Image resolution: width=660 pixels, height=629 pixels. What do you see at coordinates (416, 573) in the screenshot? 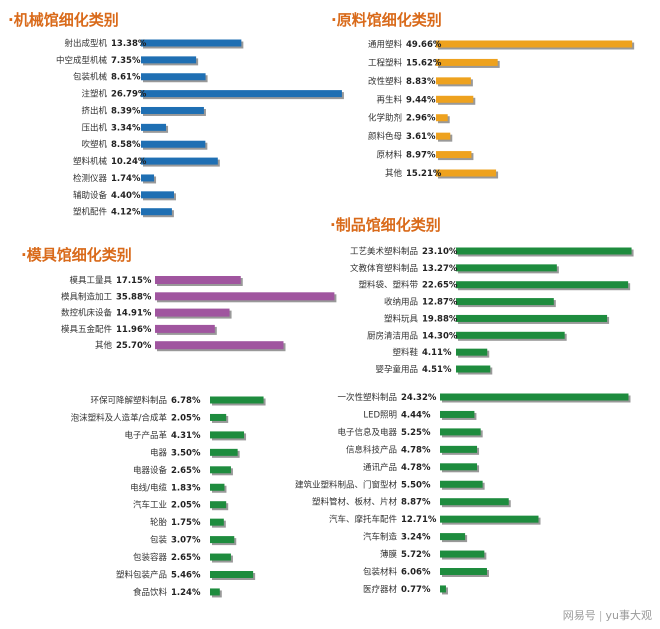
I see `value-label: 6.06%` at bounding box center [416, 573].